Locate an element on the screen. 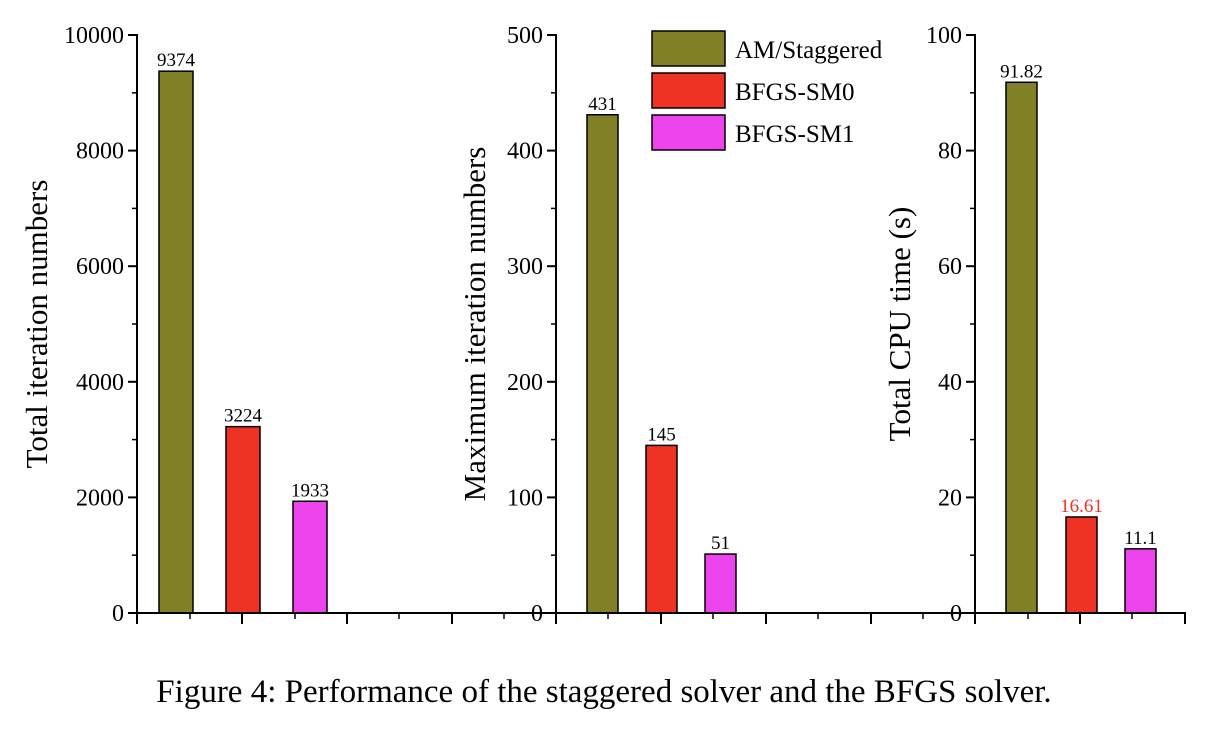 This screenshot has height=738, width=1216. bar-value-label: 11.1 is located at coordinates (1140, 538).